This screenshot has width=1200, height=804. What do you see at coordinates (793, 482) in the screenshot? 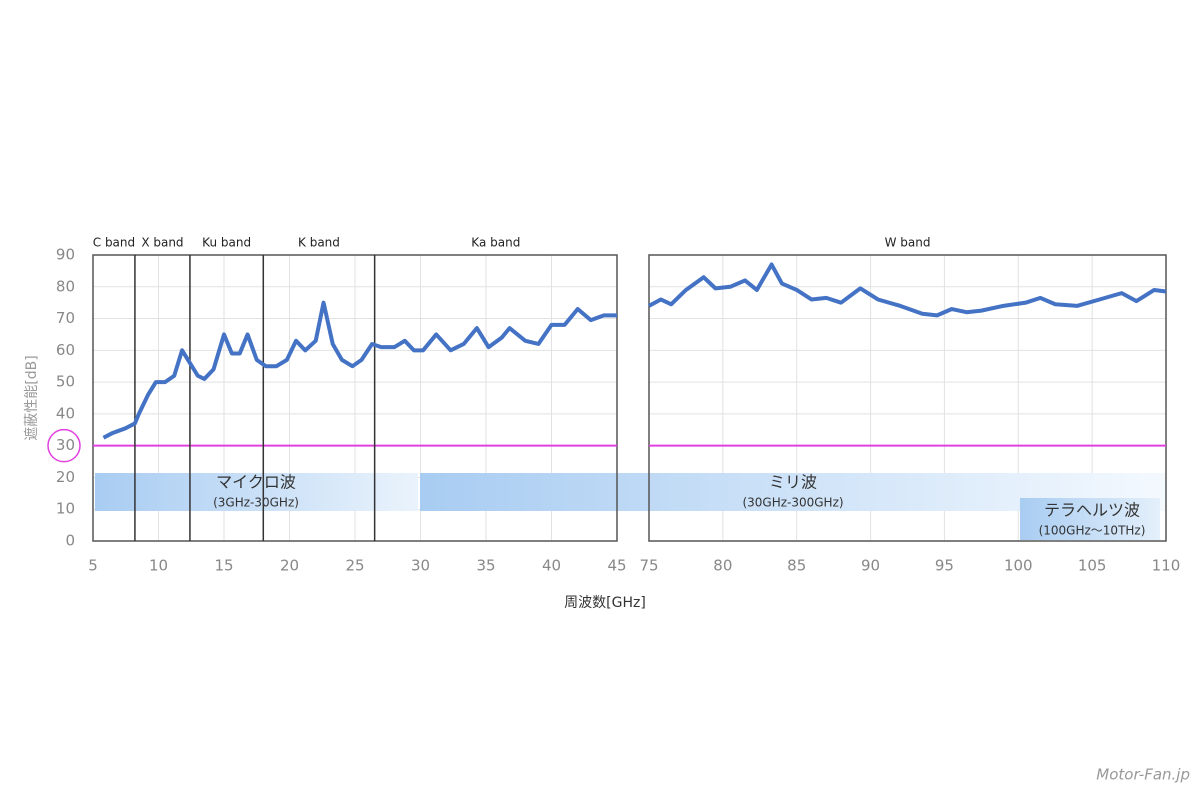
I see `region-label: ミリ波` at bounding box center [793, 482].